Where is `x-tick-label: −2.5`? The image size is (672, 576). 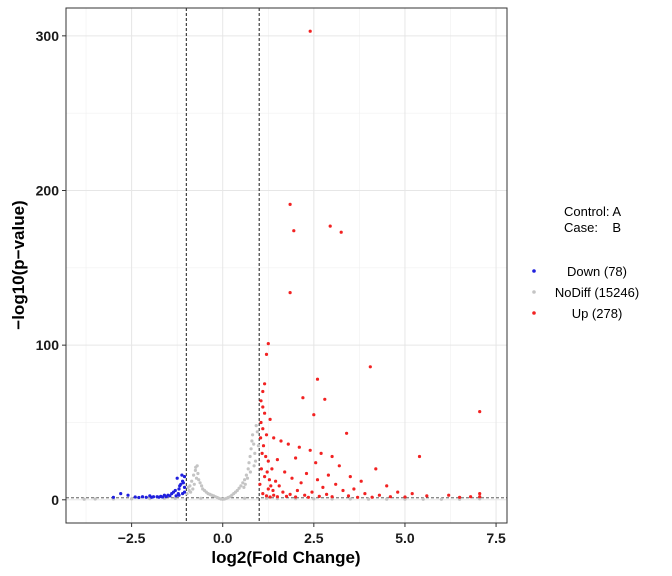 x-tick-label: −2.5 is located at coordinates (132, 538).